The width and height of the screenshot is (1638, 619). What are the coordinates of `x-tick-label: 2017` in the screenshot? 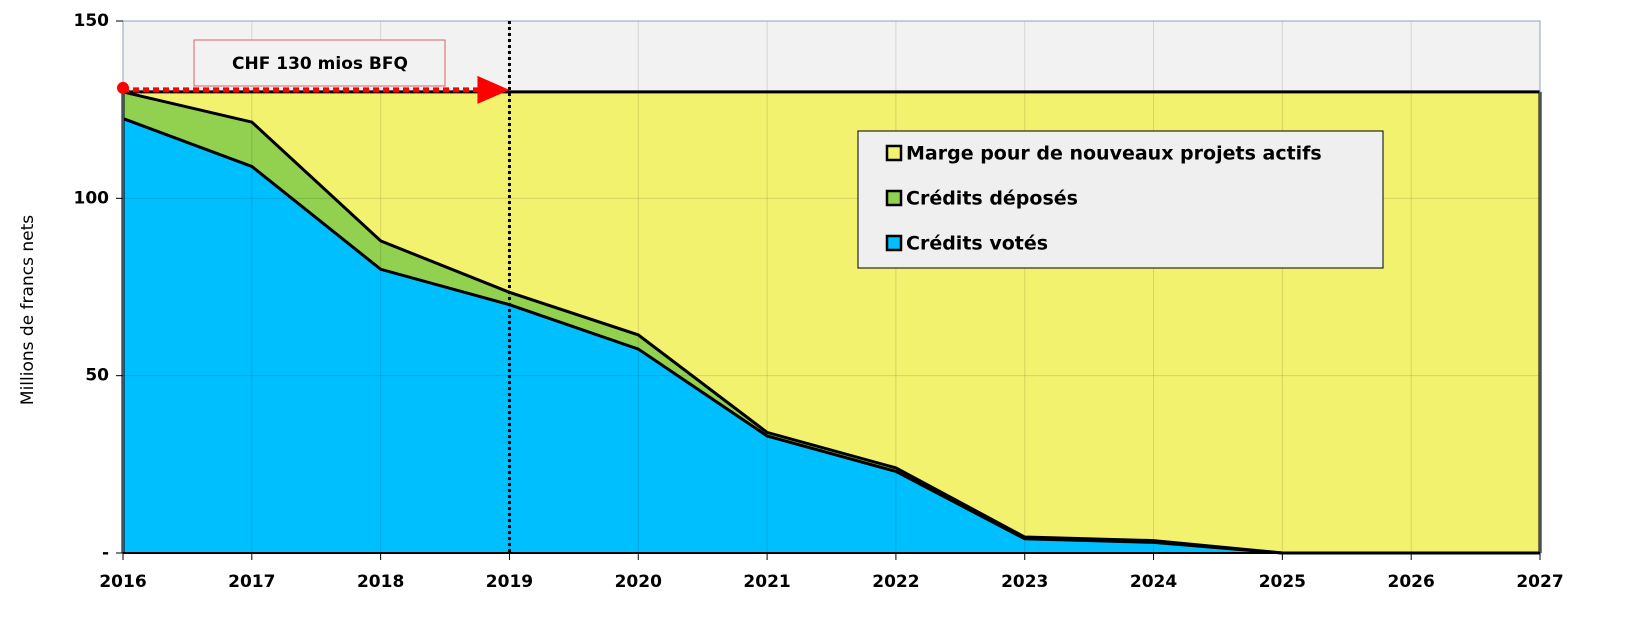 It's located at (251, 582).